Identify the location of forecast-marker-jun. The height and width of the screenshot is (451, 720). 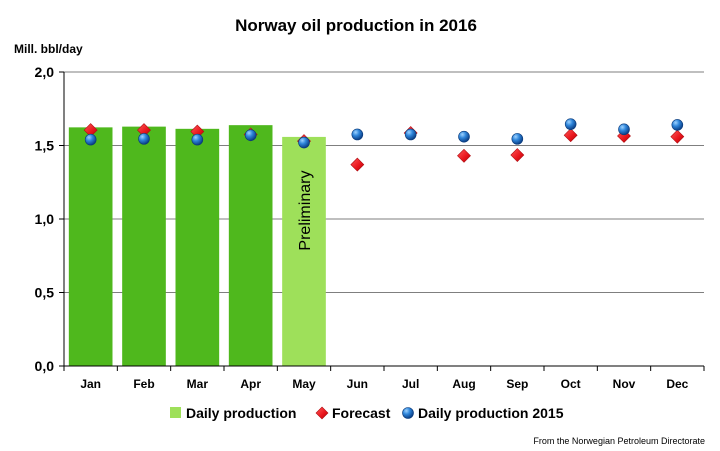
(357, 164).